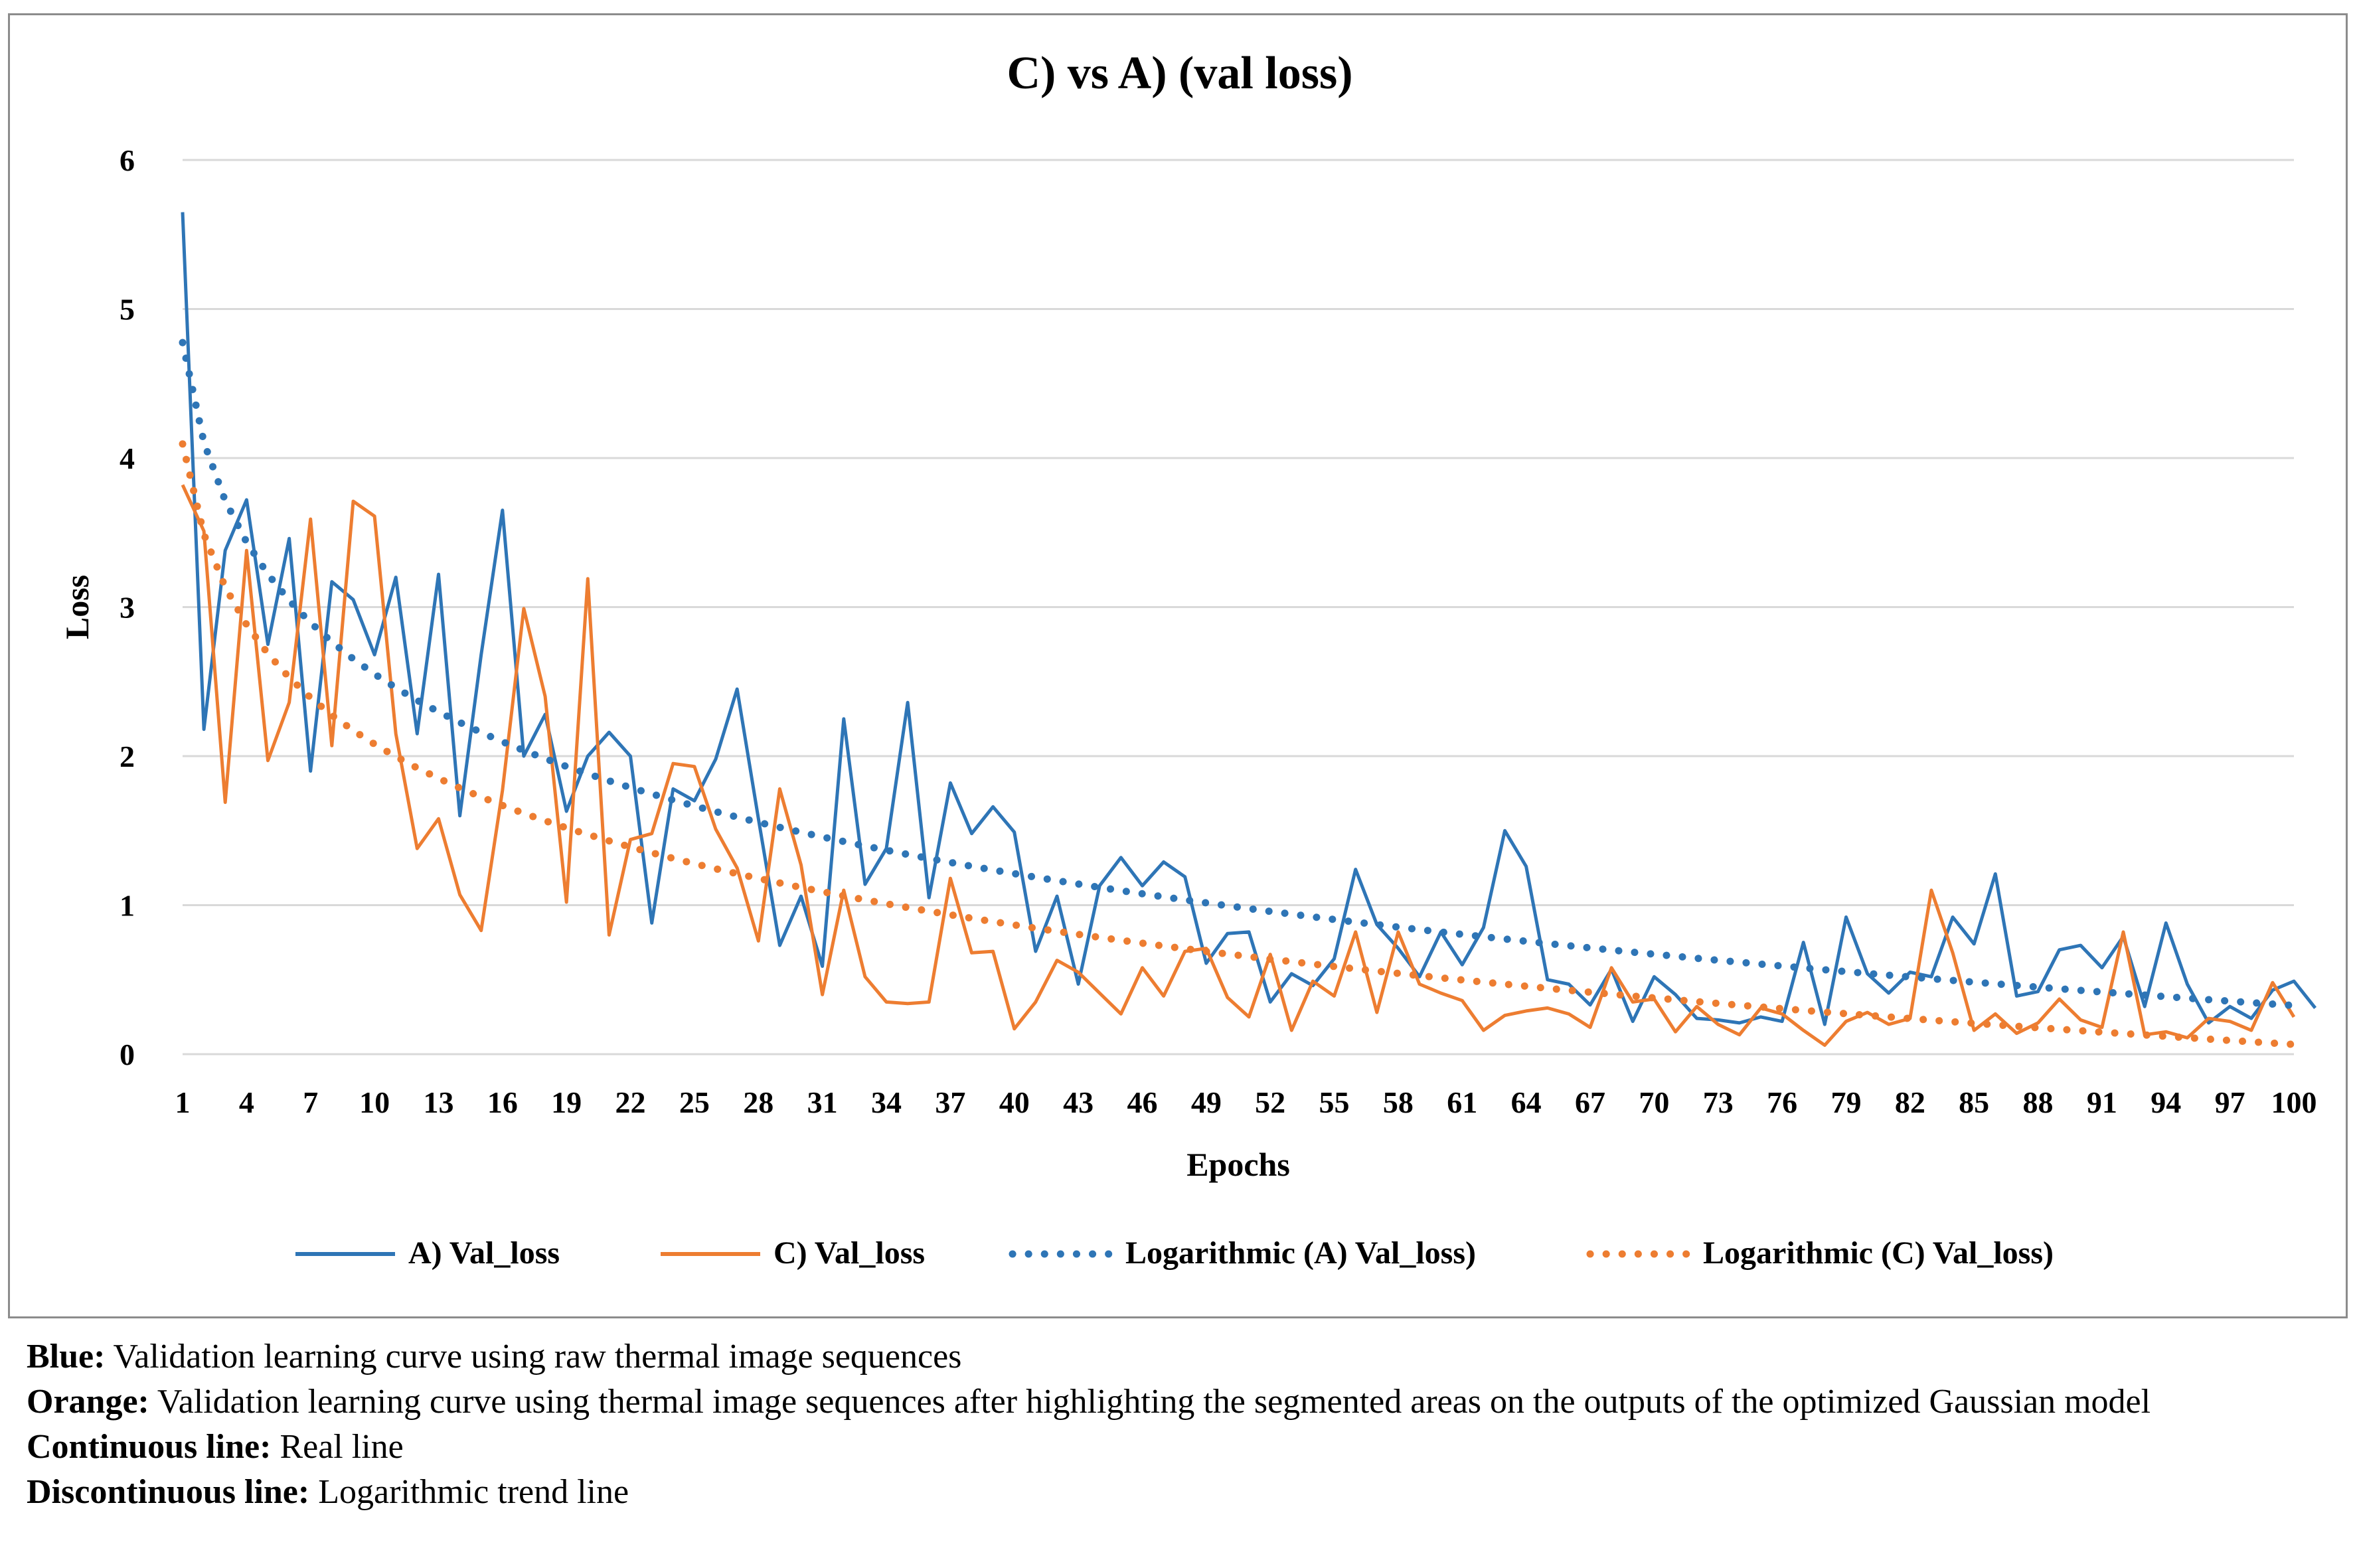 The height and width of the screenshot is (1568, 2357). I want to click on x-tick-label-49: 49, so click(1206, 1102).